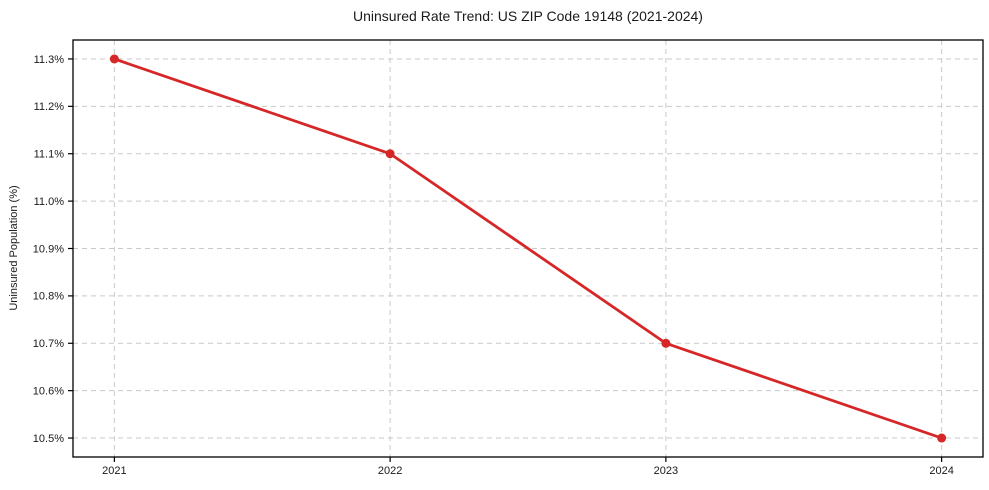 The height and width of the screenshot is (490, 989). What do you see at coordinates (49, 107) in the screenshot?
I see `y-tick-label: 11.2%` at bounding box center [49, 107].